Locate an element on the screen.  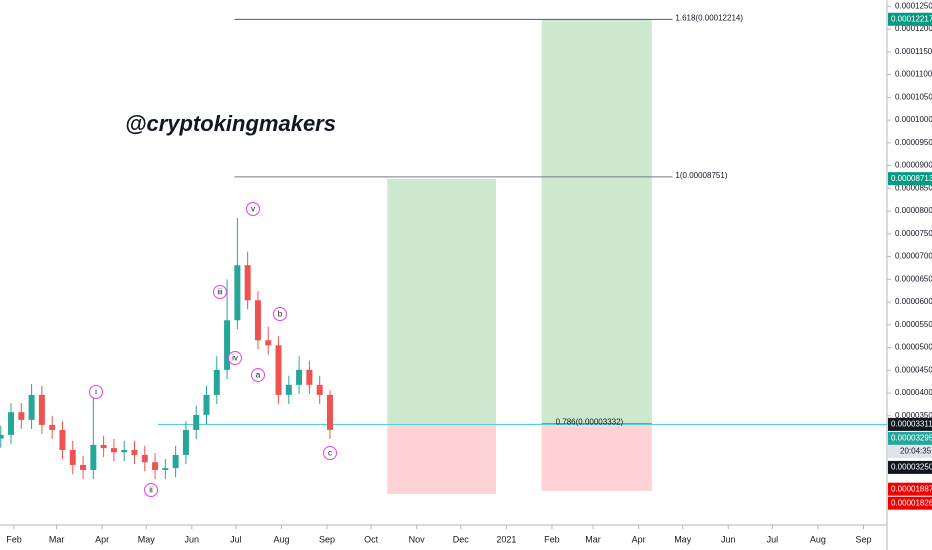
price-badge-label: 0.00003250 is located at coordinates (911, 467).